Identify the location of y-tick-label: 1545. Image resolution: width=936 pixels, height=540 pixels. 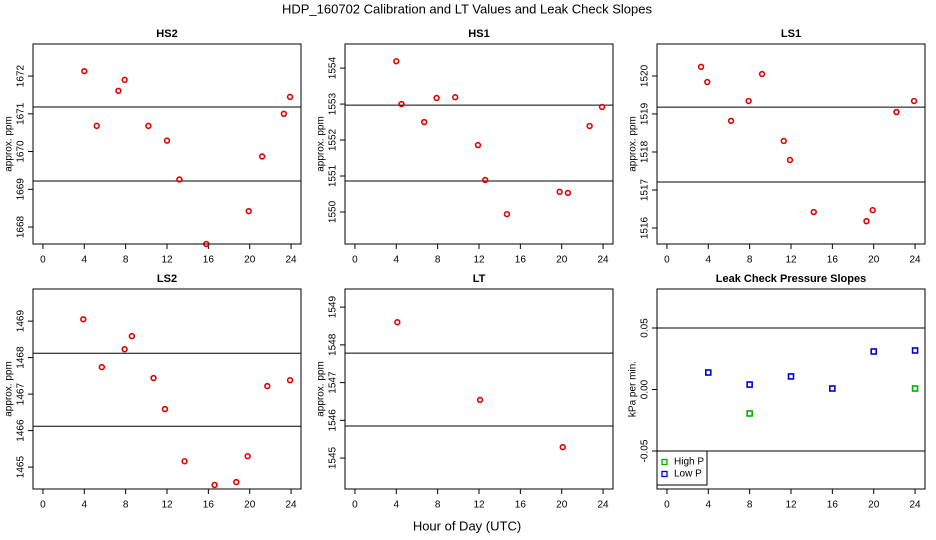
(333, 457).